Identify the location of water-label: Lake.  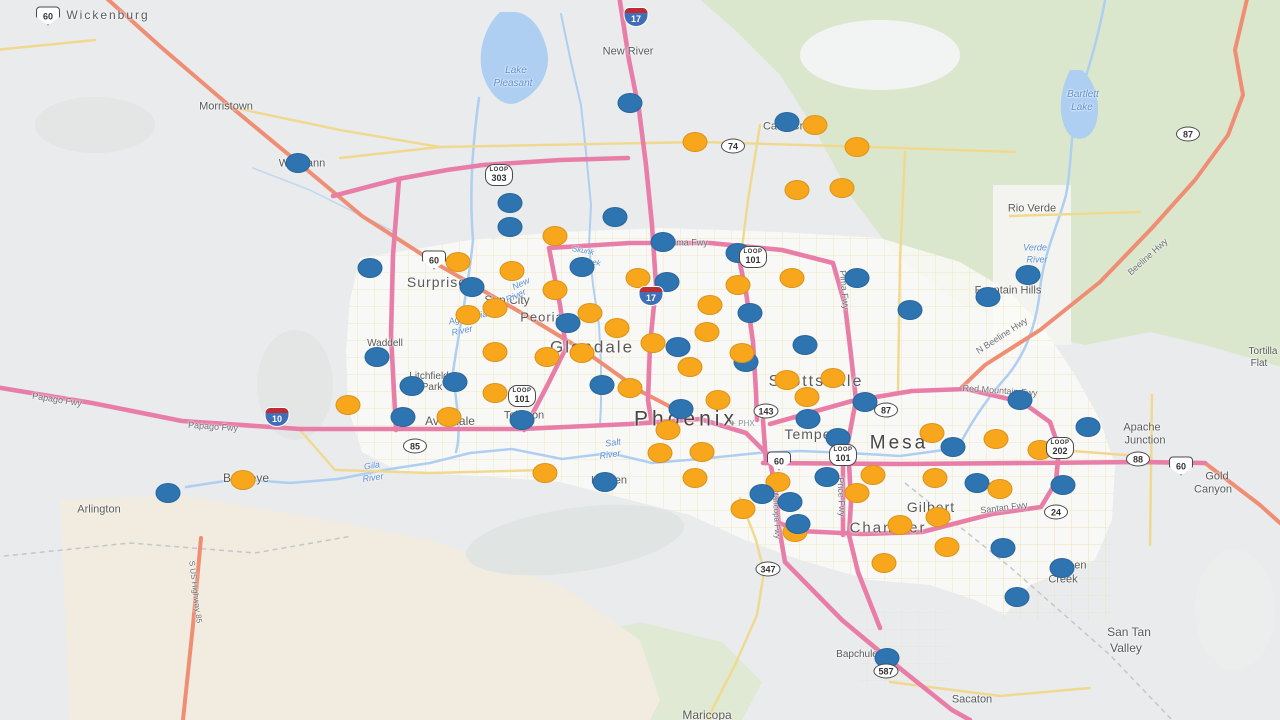
(516, 70).